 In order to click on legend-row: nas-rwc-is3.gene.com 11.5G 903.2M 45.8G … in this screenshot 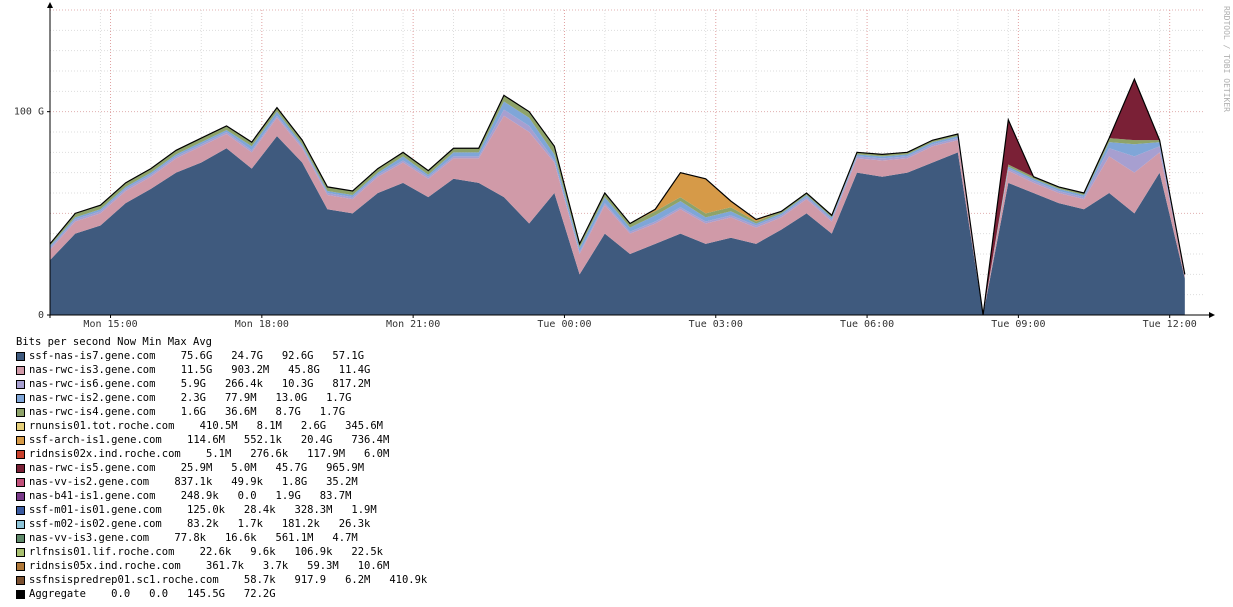, I will do `click(221, 370)`.